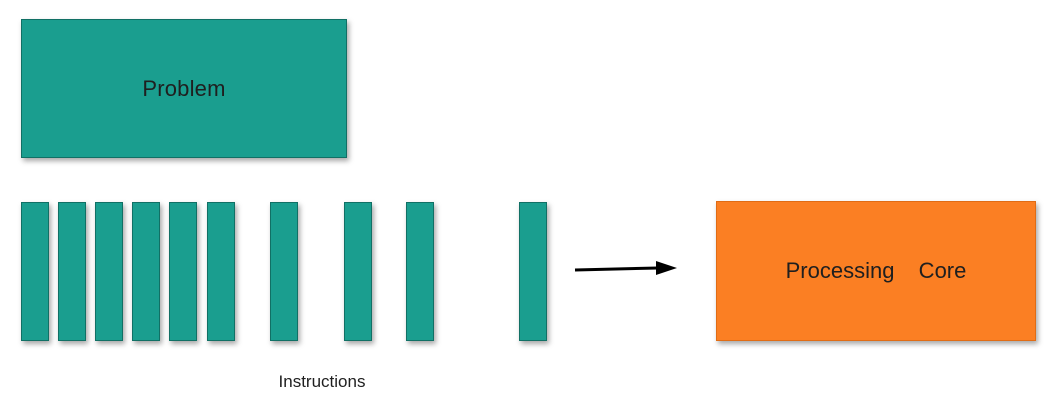  I want to click on processing-core-box: Processing Core, so click(876, 271).